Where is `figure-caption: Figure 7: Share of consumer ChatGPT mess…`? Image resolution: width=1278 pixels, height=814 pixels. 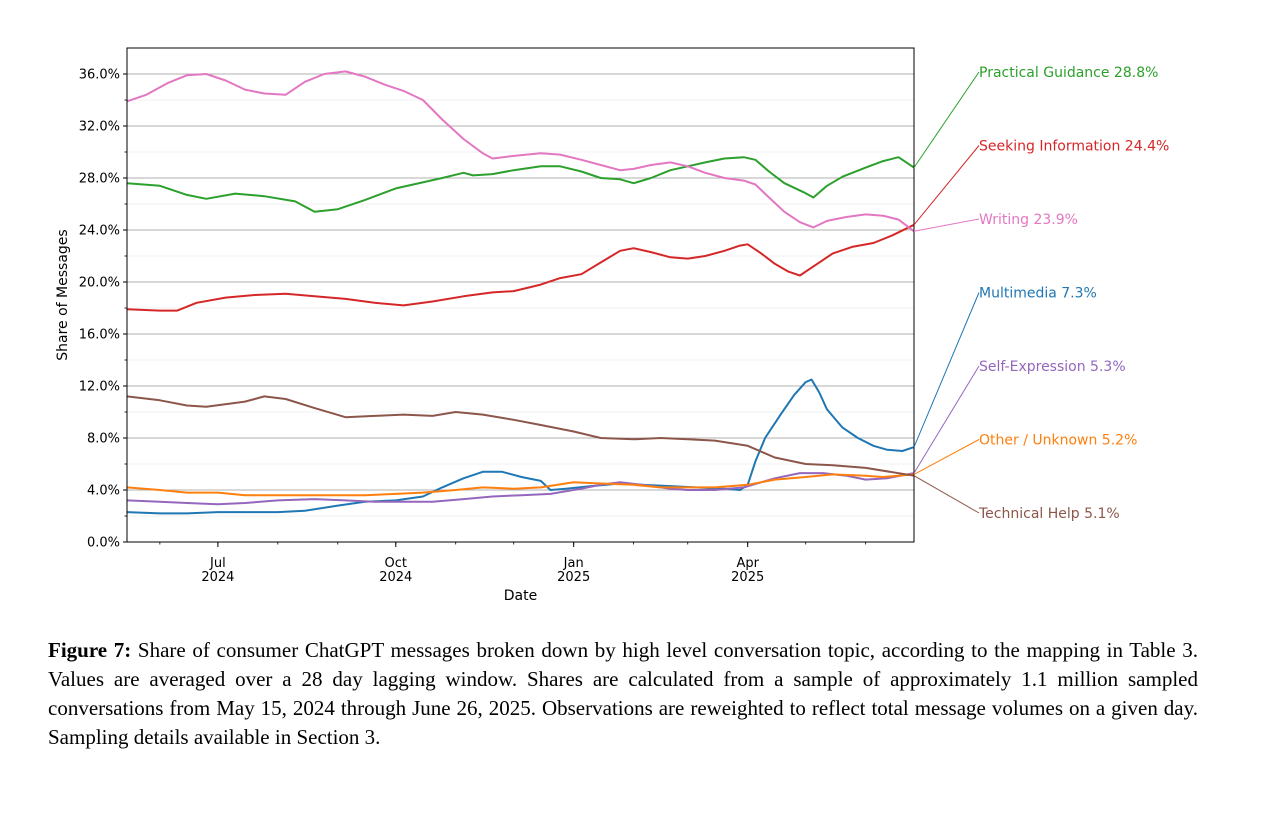 figure-caption: Figure 7: Share of consumer ChatGPT mess… is located at coordinates (623, 694).